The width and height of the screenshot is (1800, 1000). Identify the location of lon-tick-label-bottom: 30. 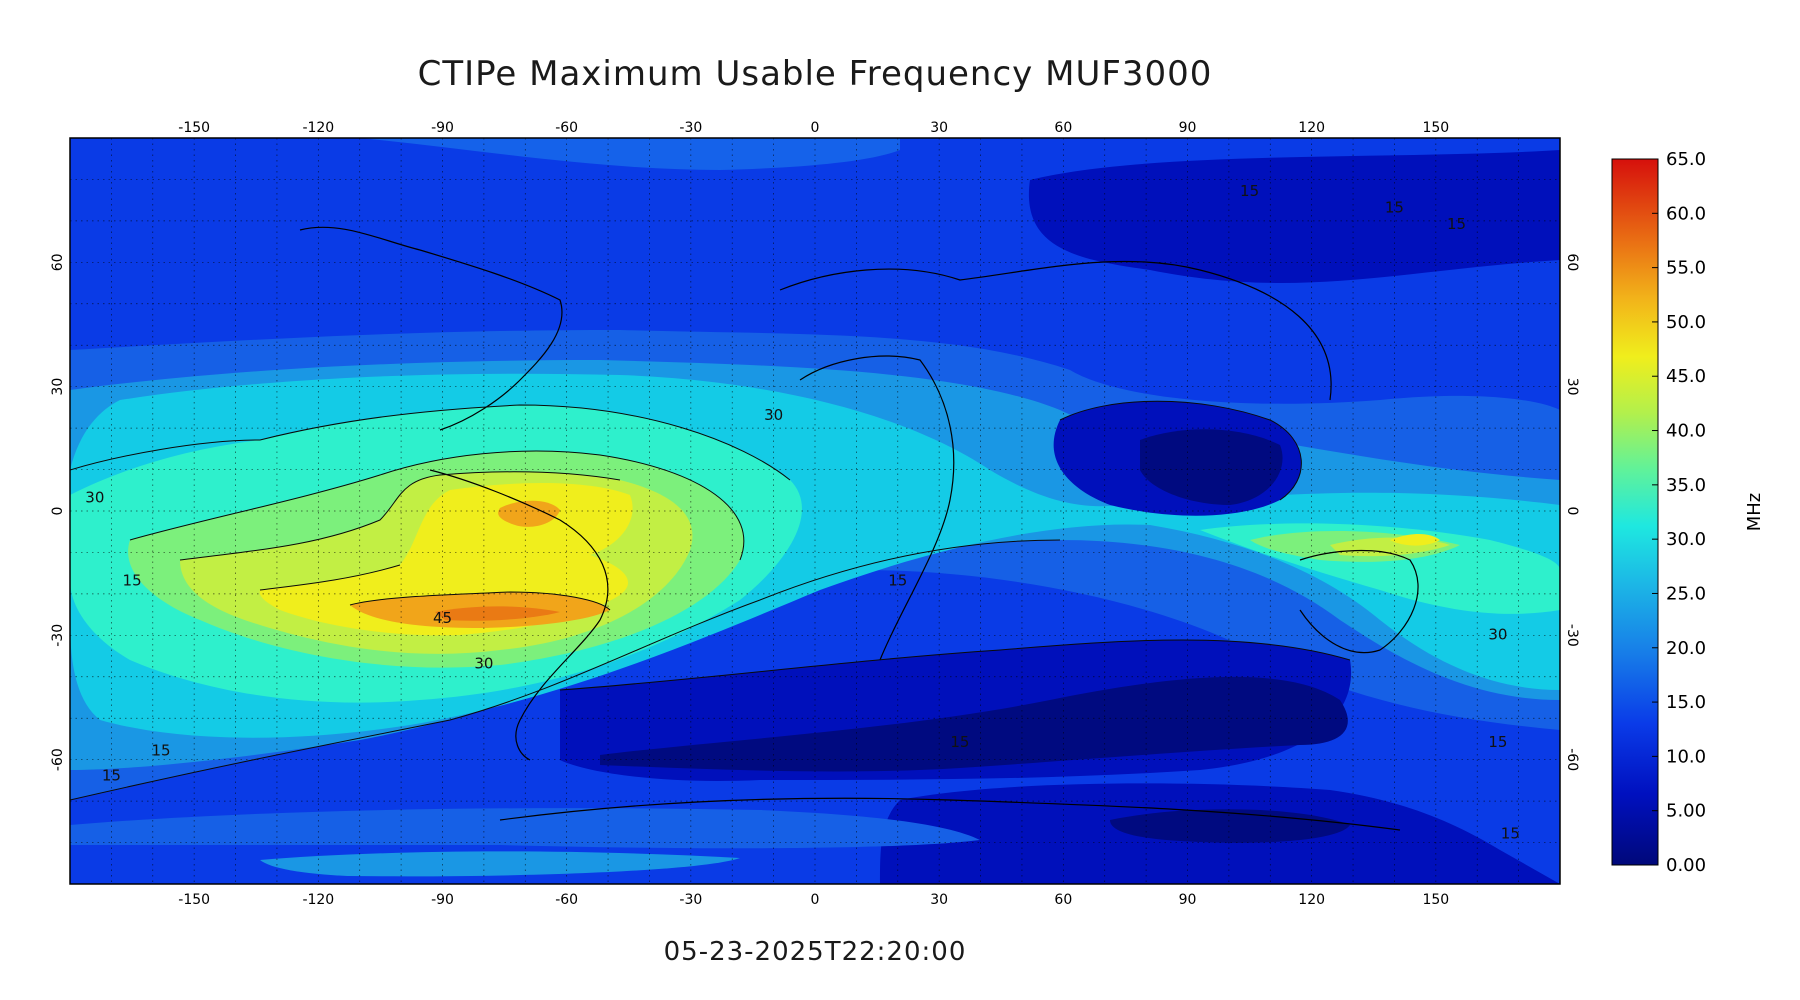
(939, 900).